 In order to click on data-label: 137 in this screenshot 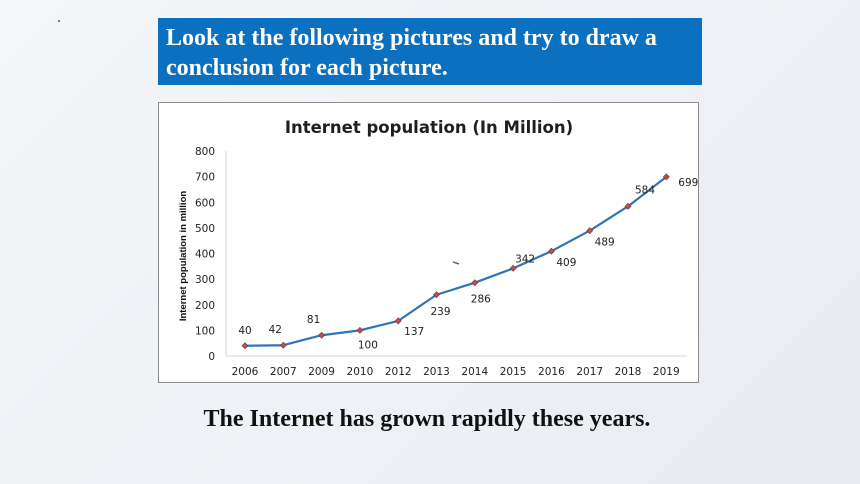, I will do `click(414, 332)`.